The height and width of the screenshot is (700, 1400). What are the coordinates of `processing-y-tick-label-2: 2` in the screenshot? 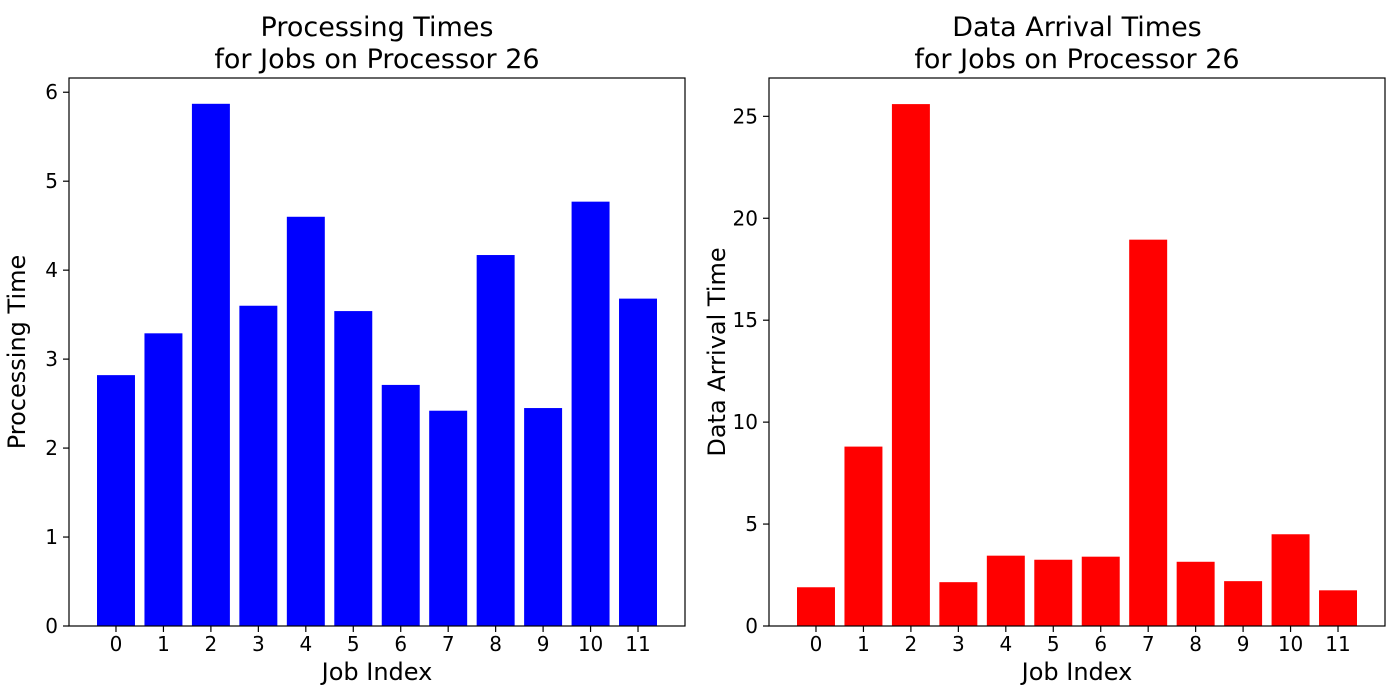 It's located at (51, 448).